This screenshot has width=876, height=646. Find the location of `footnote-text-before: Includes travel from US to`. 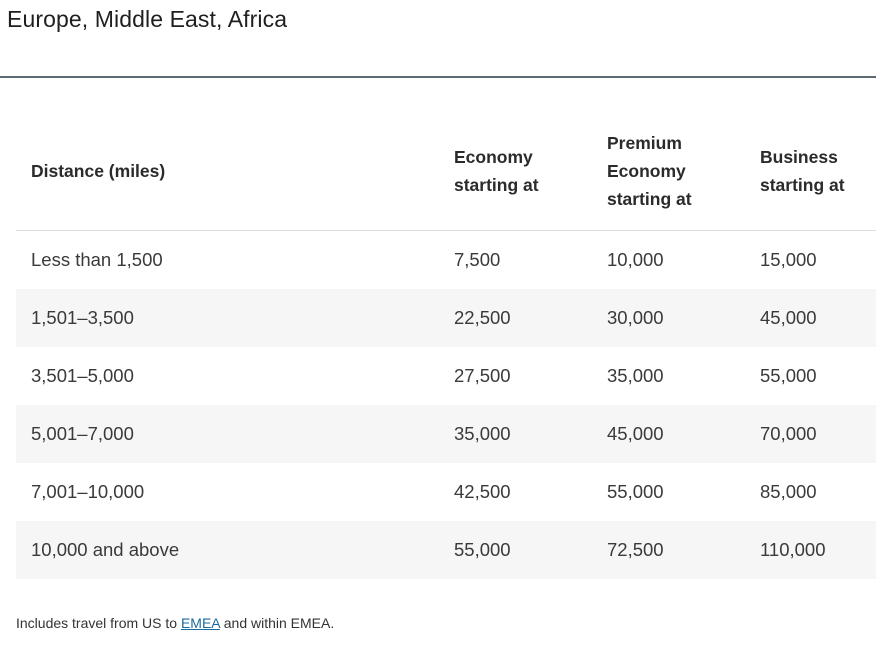

footnote-text-before: Includes travel from US to is located at coordinates (98, 623).